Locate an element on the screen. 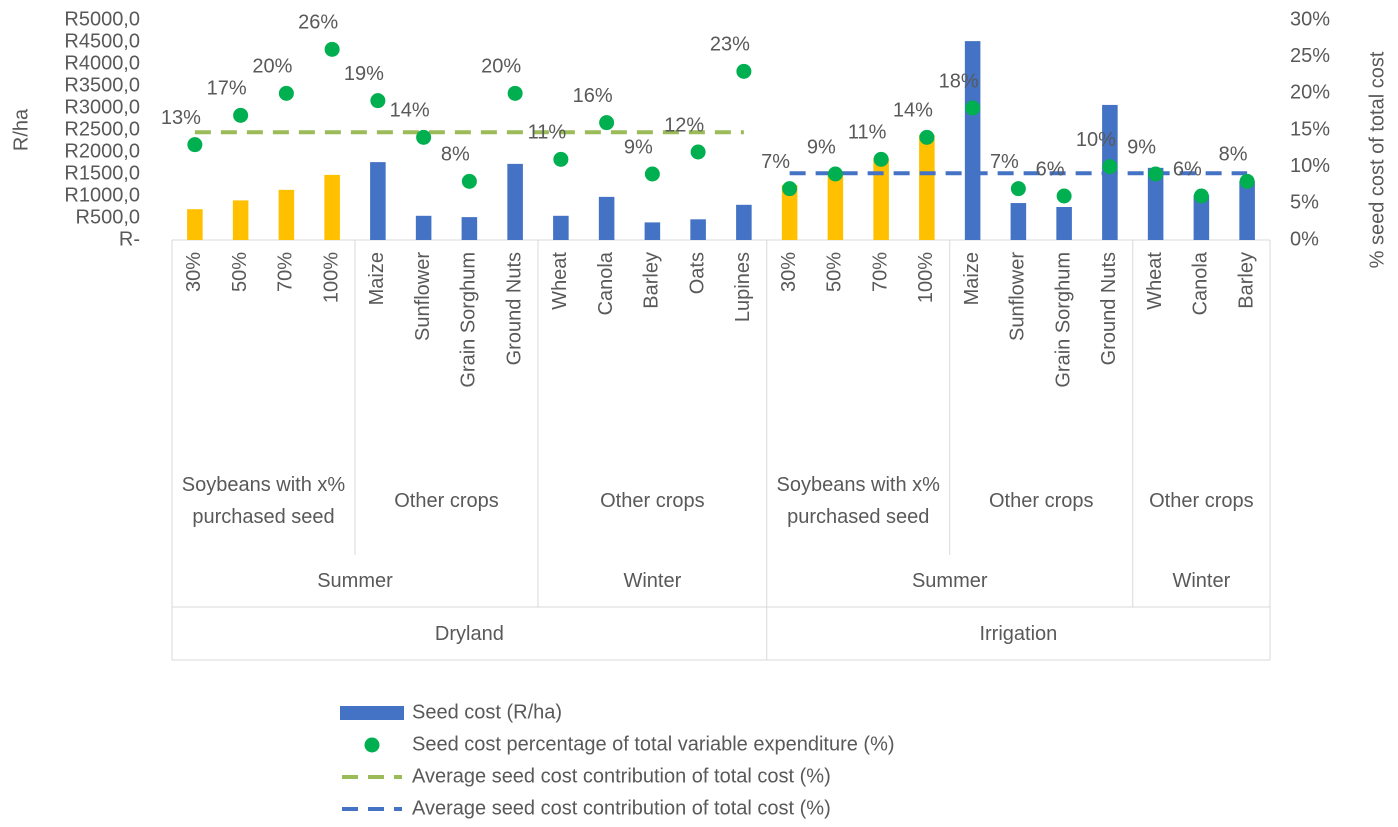 The height and width of the screenshot is (827, 1398). x-tick-label: Ground Nuts is located at coordinates (1109, 308).